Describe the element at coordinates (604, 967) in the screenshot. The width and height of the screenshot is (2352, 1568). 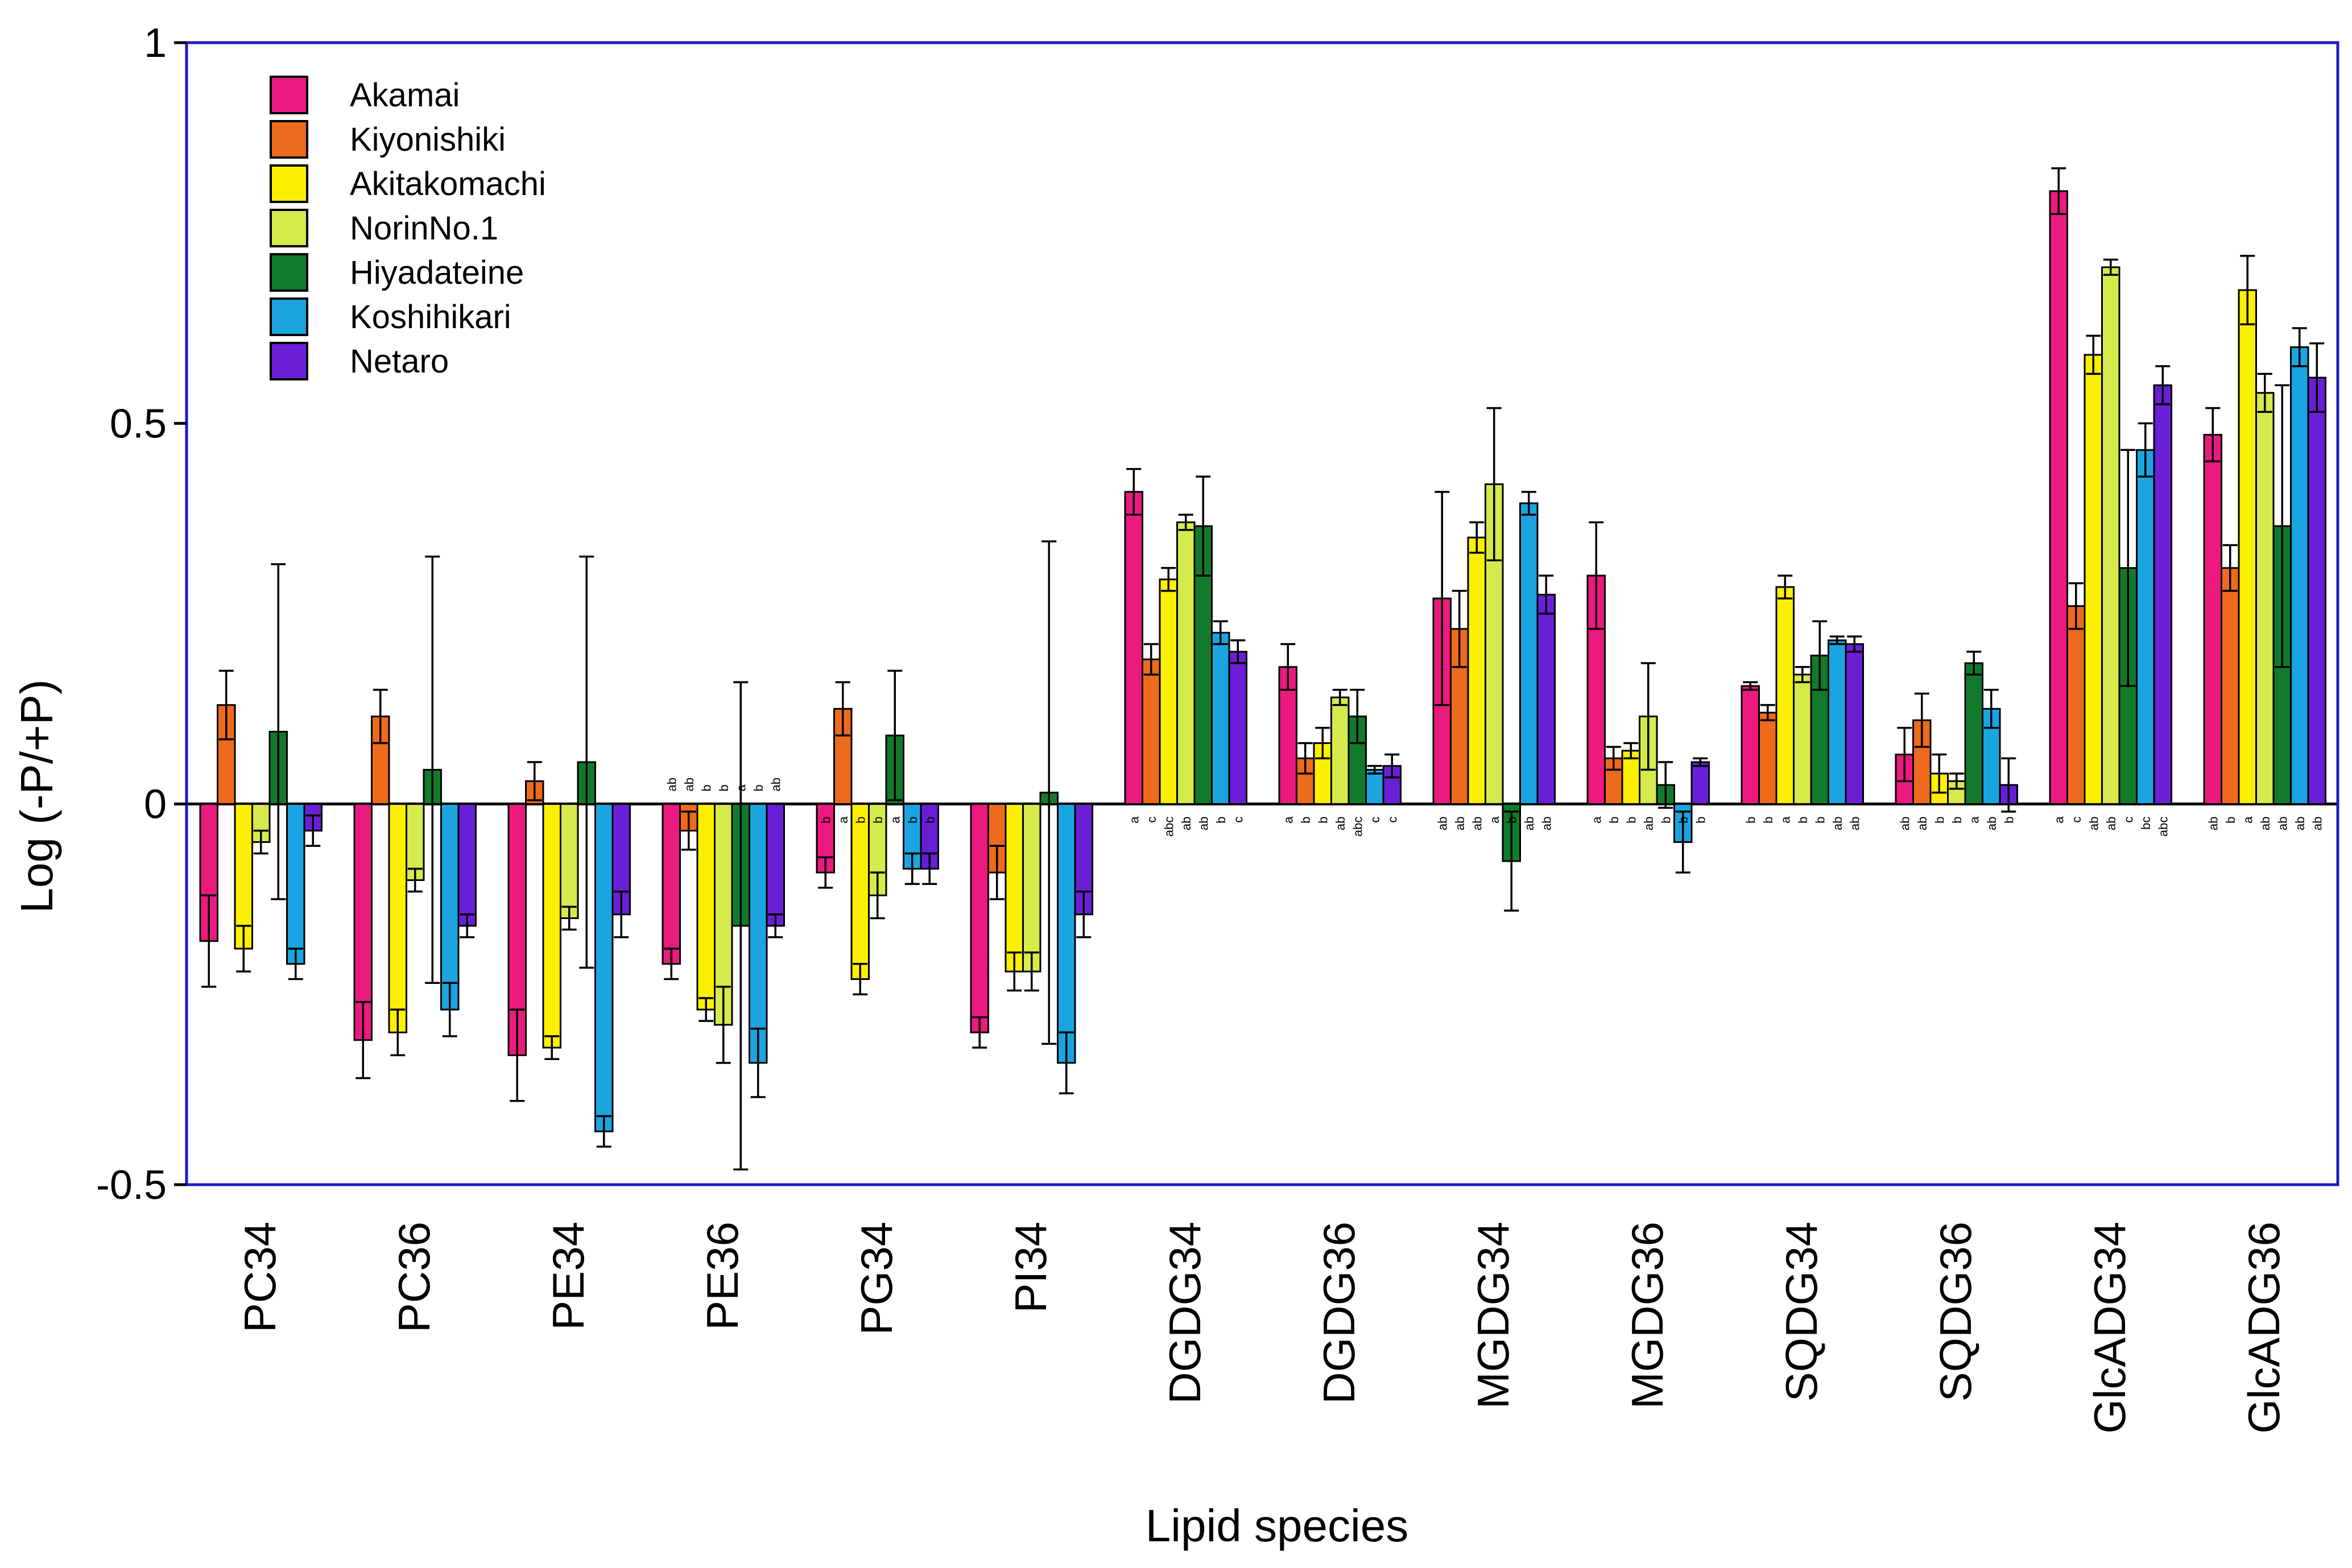
I see `bar-PE34-Koshihikari` at that location.